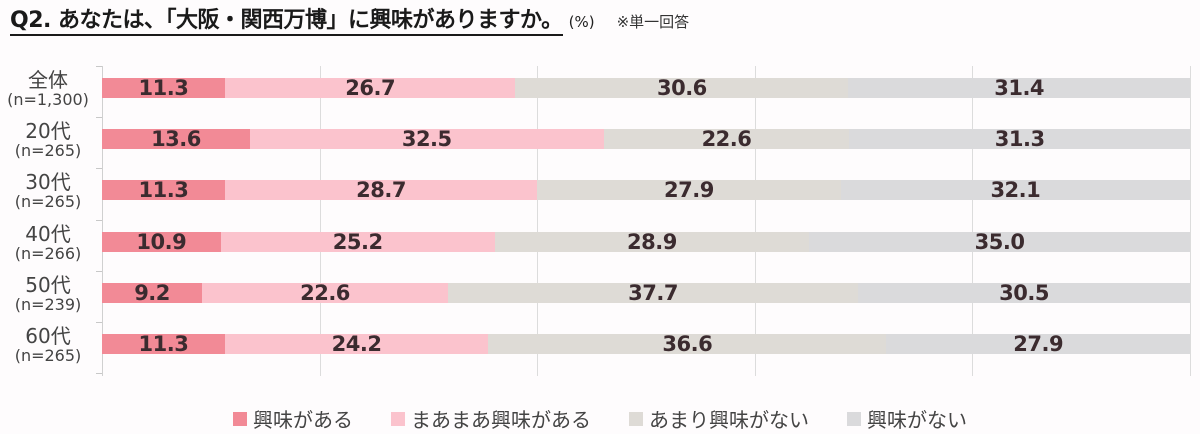  I want to click on value-label: 32.5, so click(426, 139).